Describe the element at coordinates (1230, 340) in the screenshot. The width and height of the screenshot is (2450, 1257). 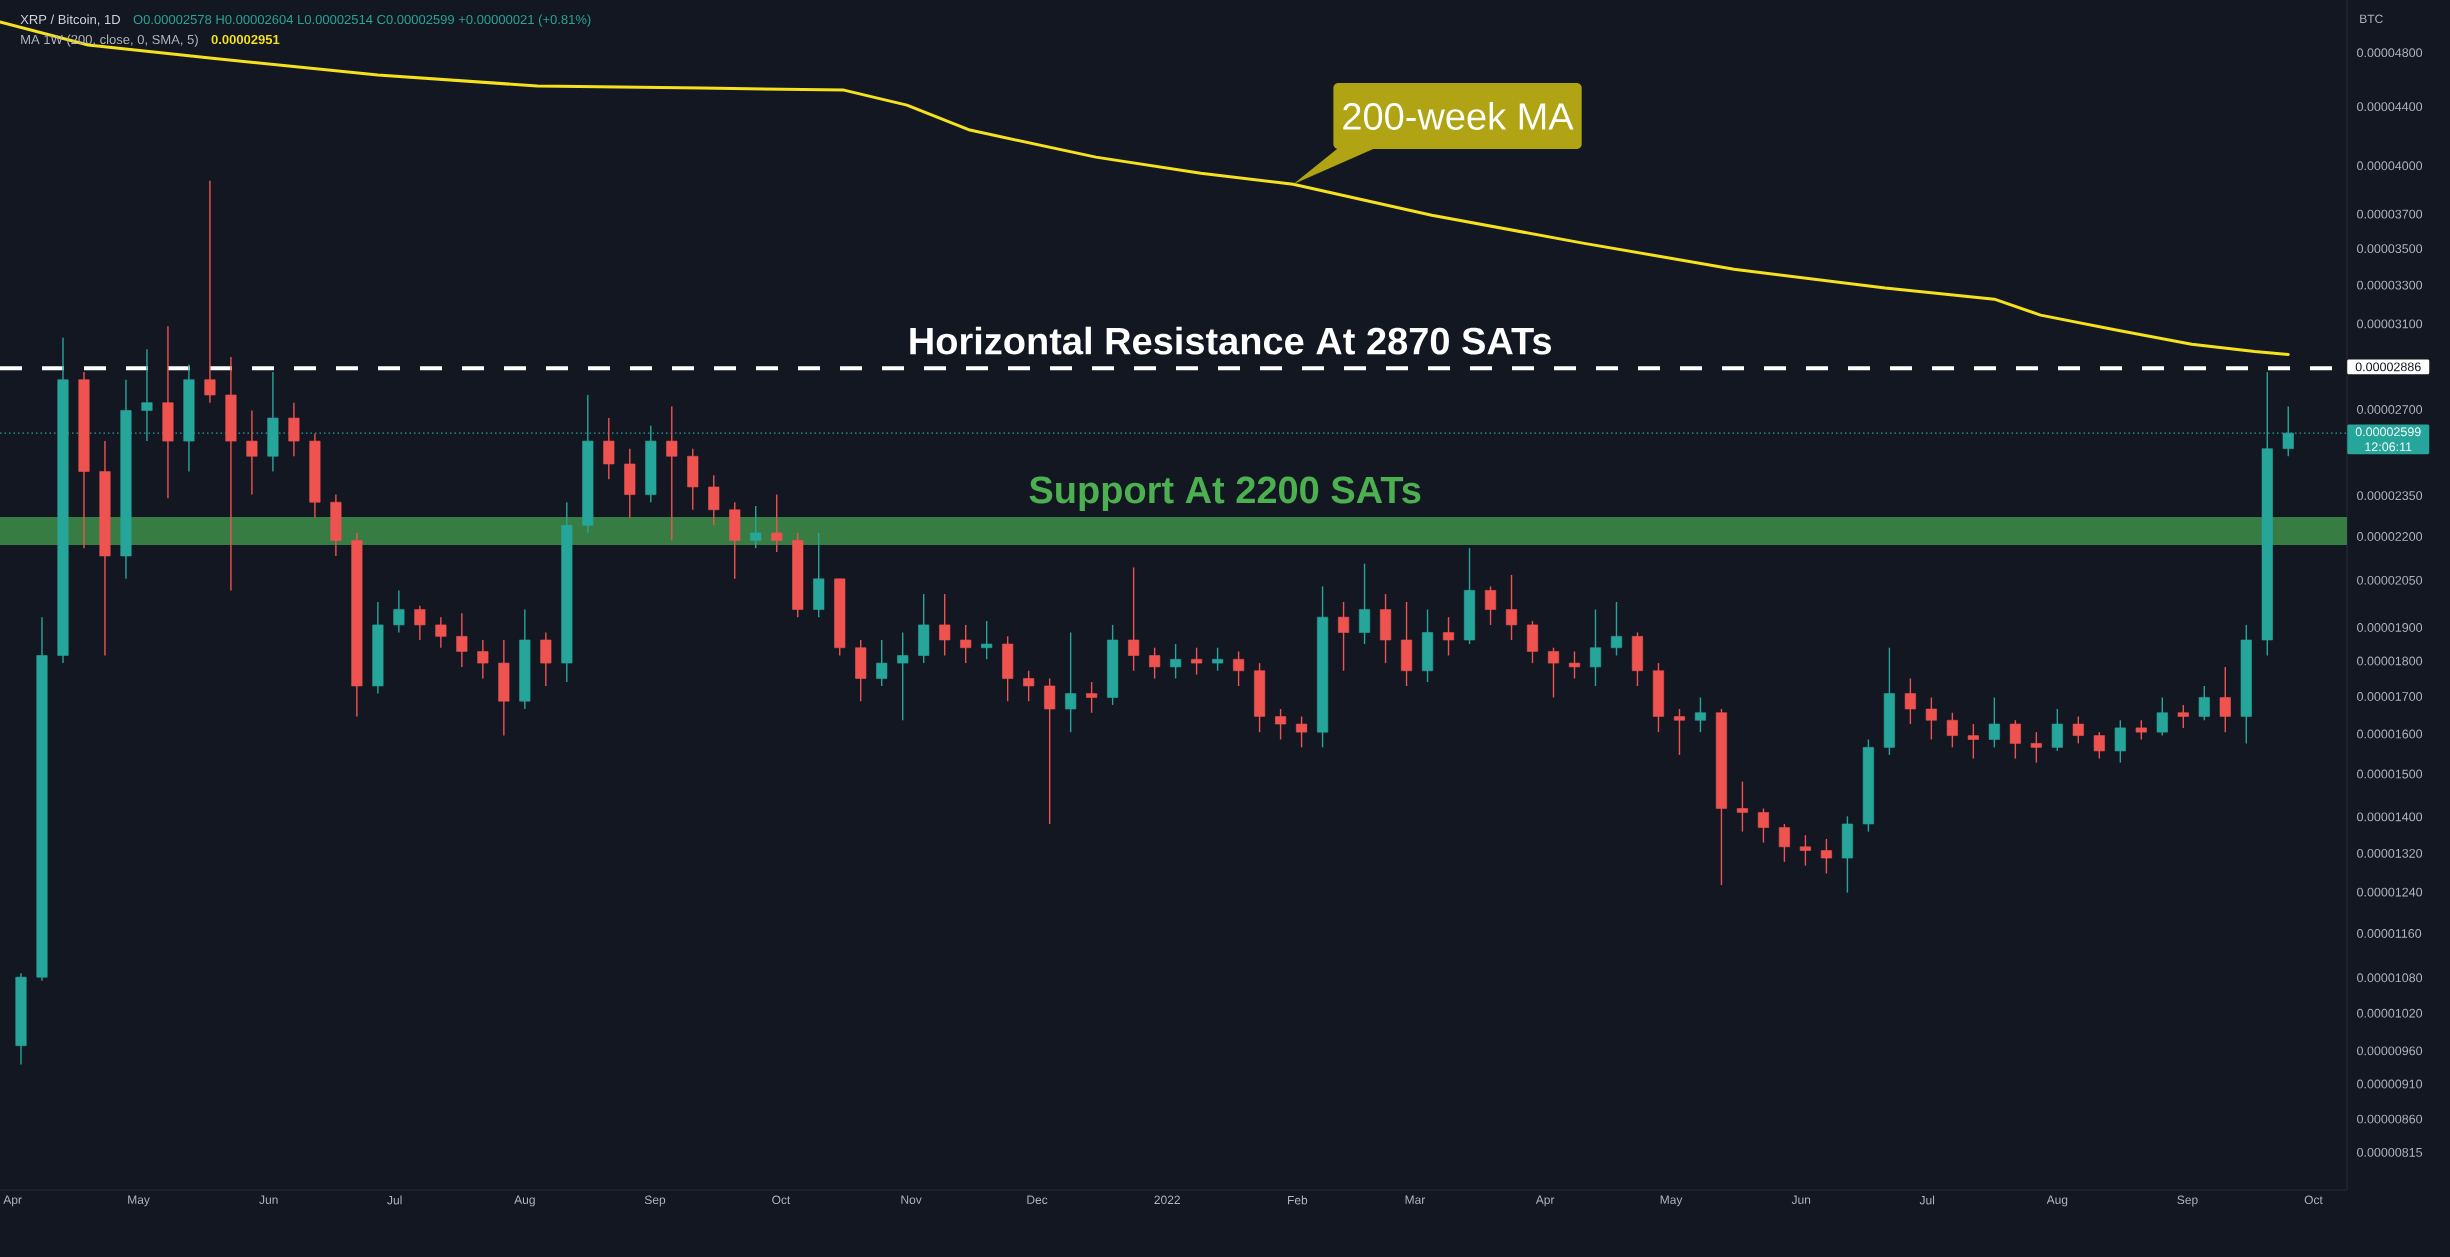
I see `annotation: Horizontal Resistance At 2870 SATs` at that location.